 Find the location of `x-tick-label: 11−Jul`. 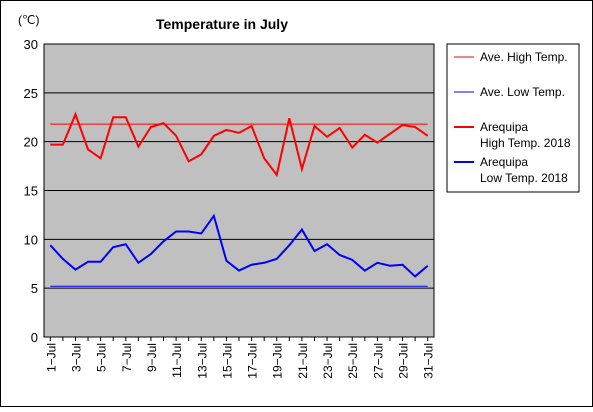

x-tick-label: 11−Jul is located at coordinates (177, 360).